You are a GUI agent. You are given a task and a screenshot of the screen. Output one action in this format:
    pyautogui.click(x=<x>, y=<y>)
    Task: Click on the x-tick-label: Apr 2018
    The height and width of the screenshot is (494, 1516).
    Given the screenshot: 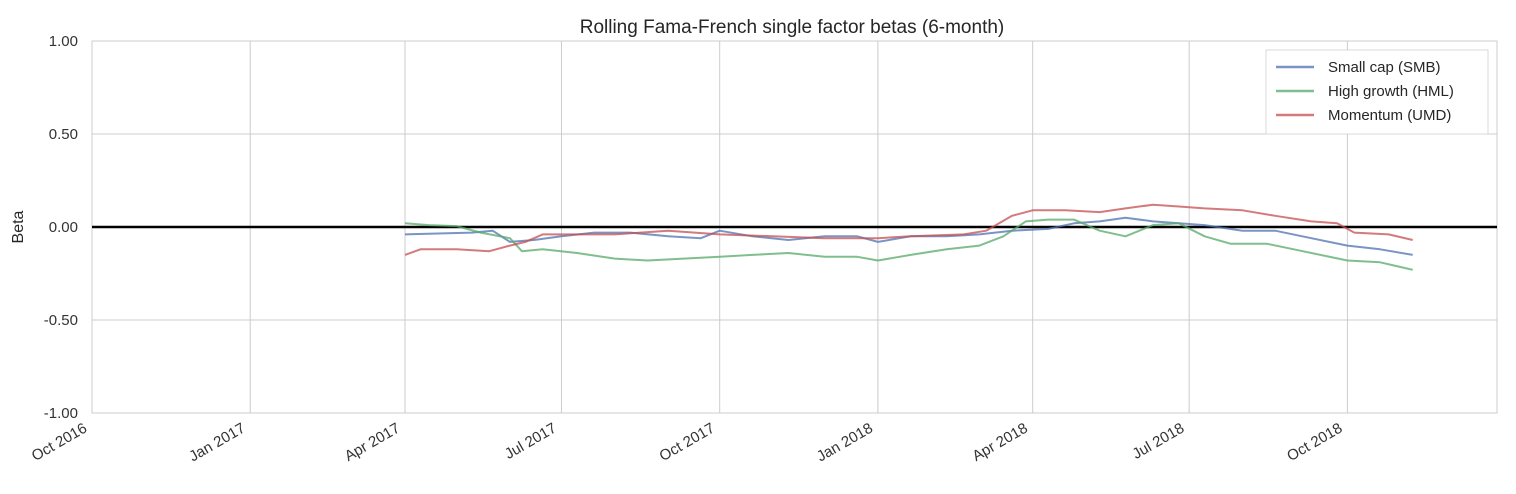 What is the action you would take?
    pyautogui.click(x=999, y=442)
    